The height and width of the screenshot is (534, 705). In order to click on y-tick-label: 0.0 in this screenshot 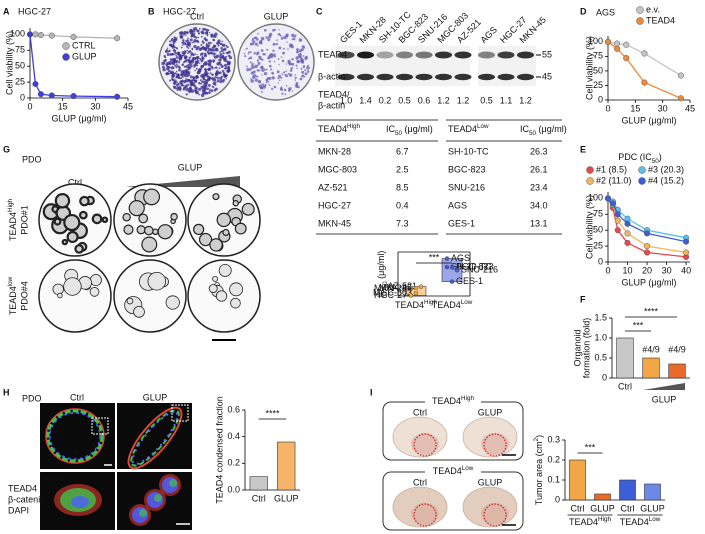, I will do `click(233, 489)`.